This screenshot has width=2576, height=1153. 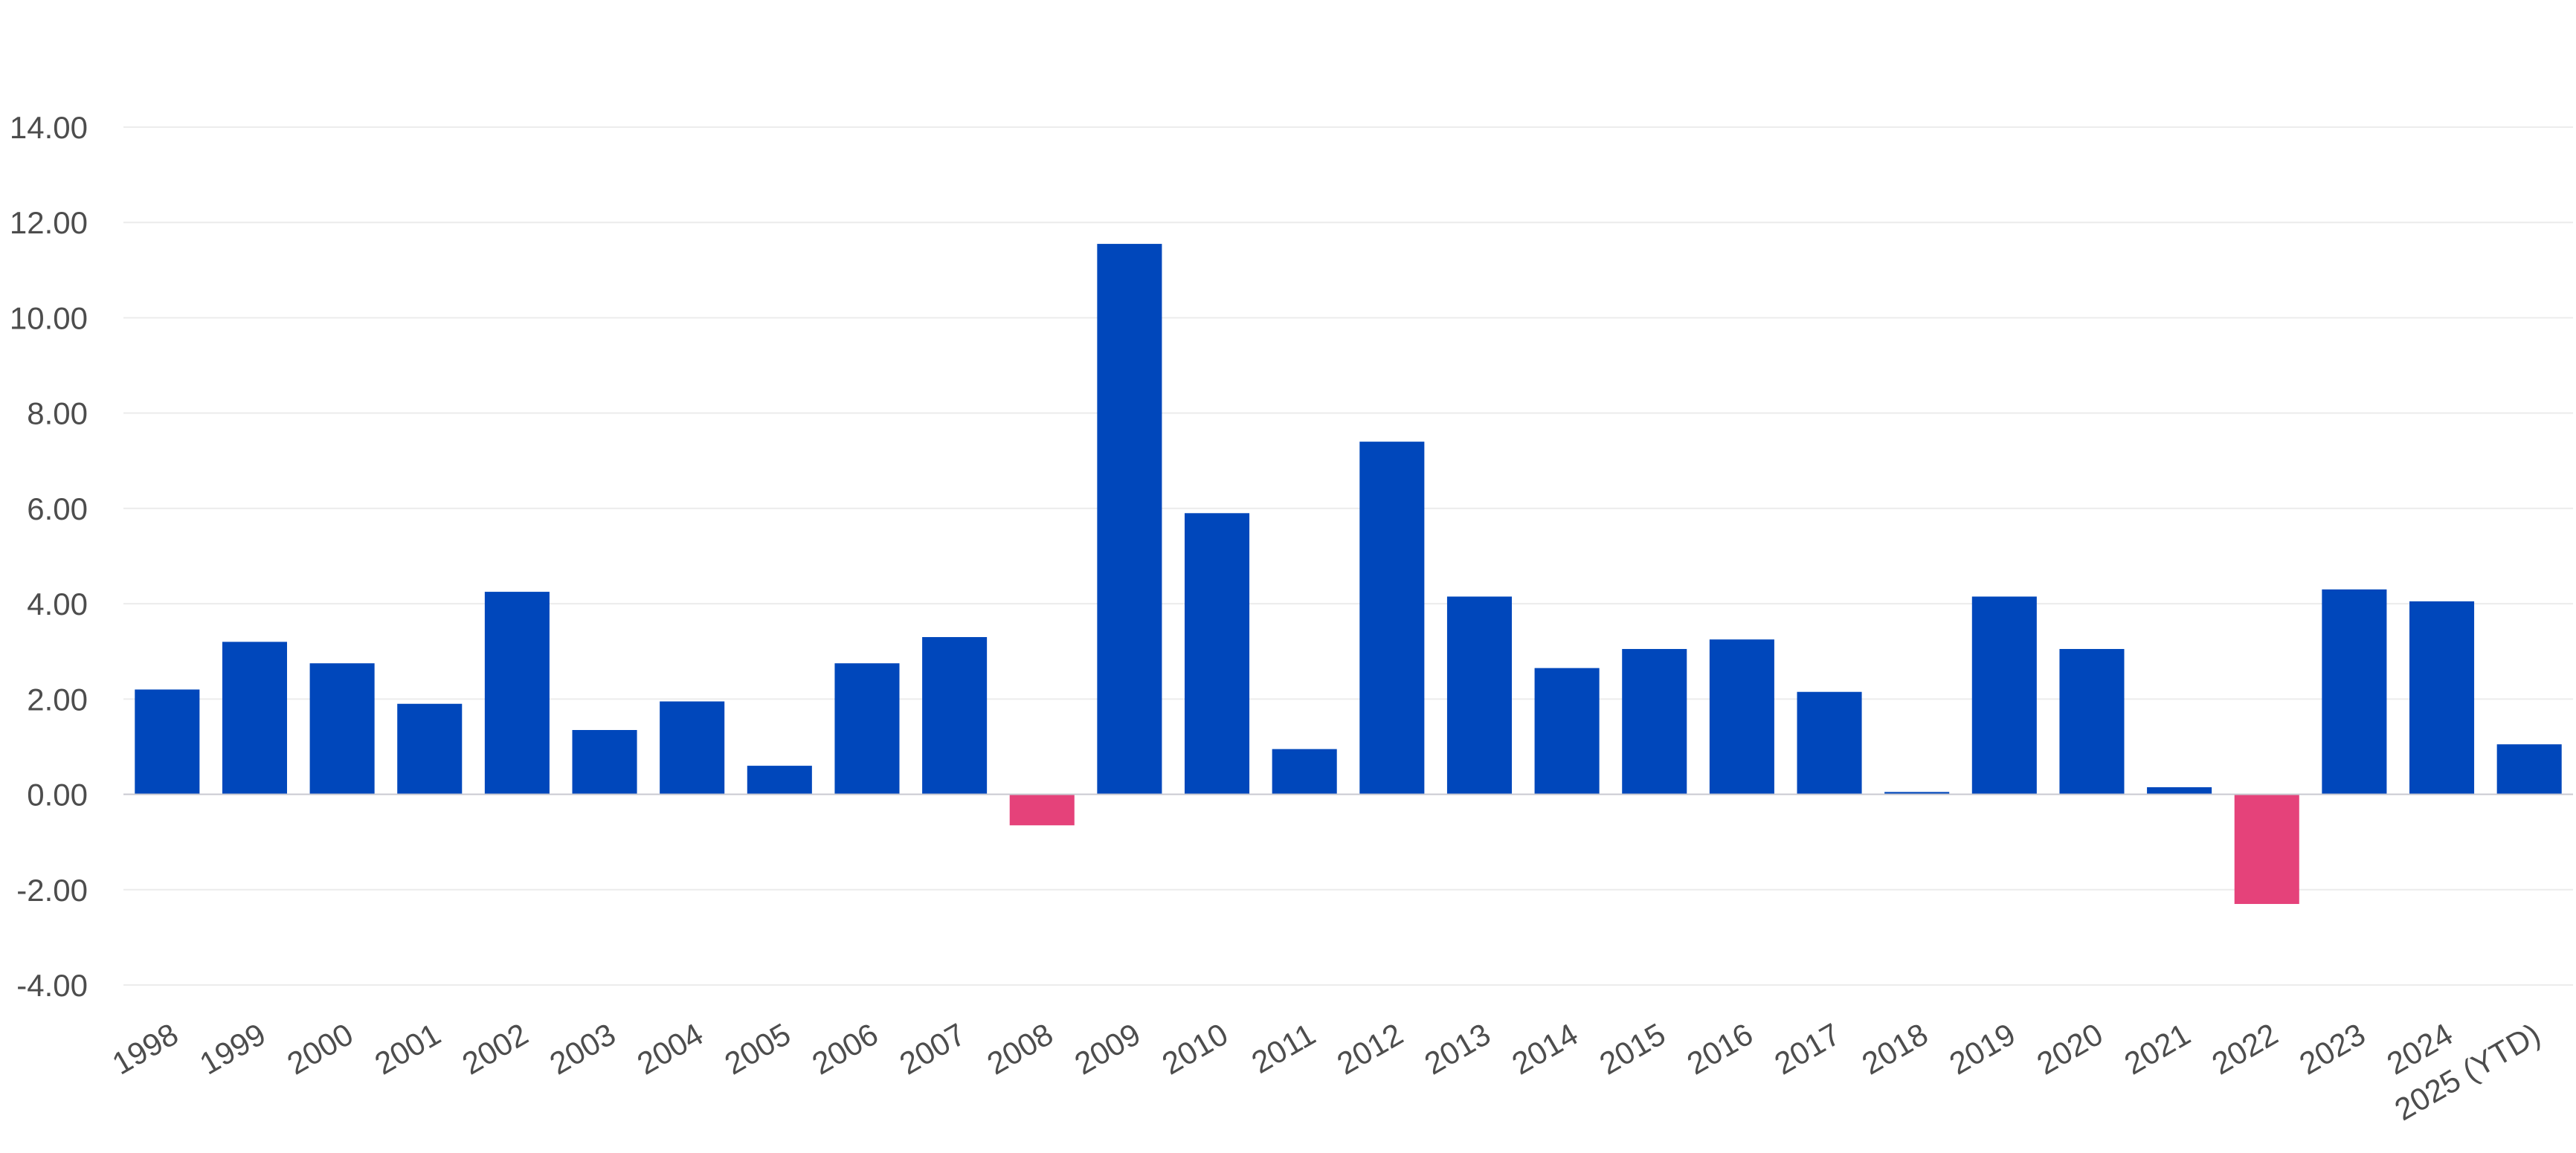 What do you see at coordinates (167, 742) in the screenshot?
I see `bar-1998` at bounding box center [167, 742].